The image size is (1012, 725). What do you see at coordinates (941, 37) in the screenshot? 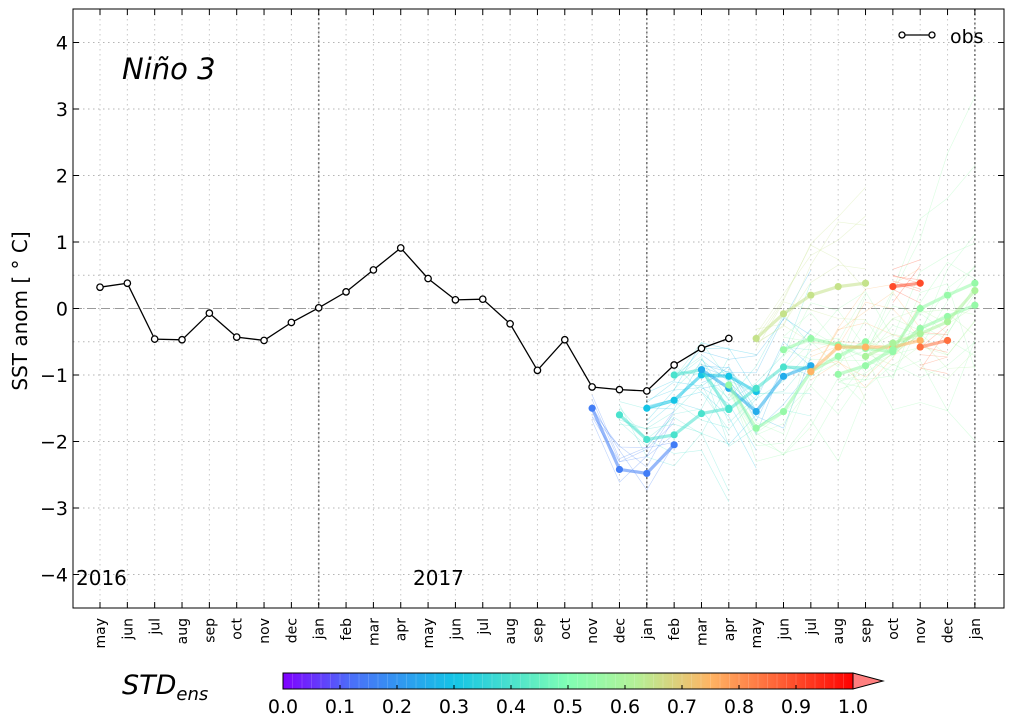
I see `legend: obs` at bounding box center [941, 37].